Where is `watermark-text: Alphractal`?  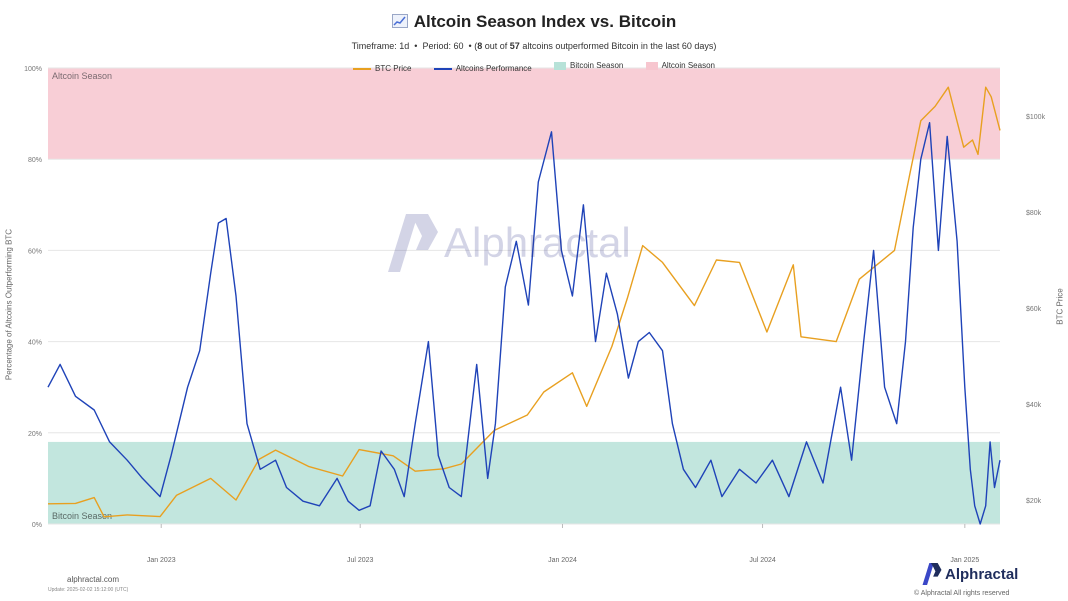
watermark-text: Alphractal is located at coordinates (537, 242).